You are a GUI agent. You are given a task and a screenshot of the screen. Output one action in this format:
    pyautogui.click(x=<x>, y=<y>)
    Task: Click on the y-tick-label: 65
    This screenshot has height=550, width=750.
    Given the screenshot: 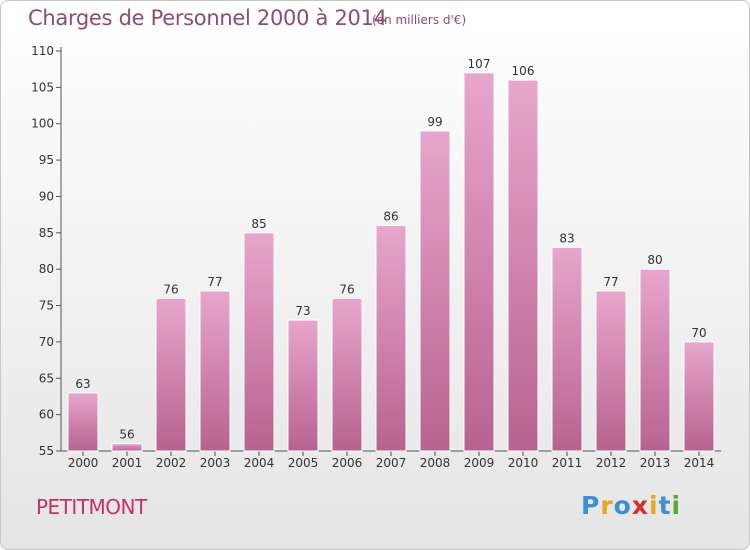 What is the action you would take?
    pyautogui.click(x=46, y=378)
    